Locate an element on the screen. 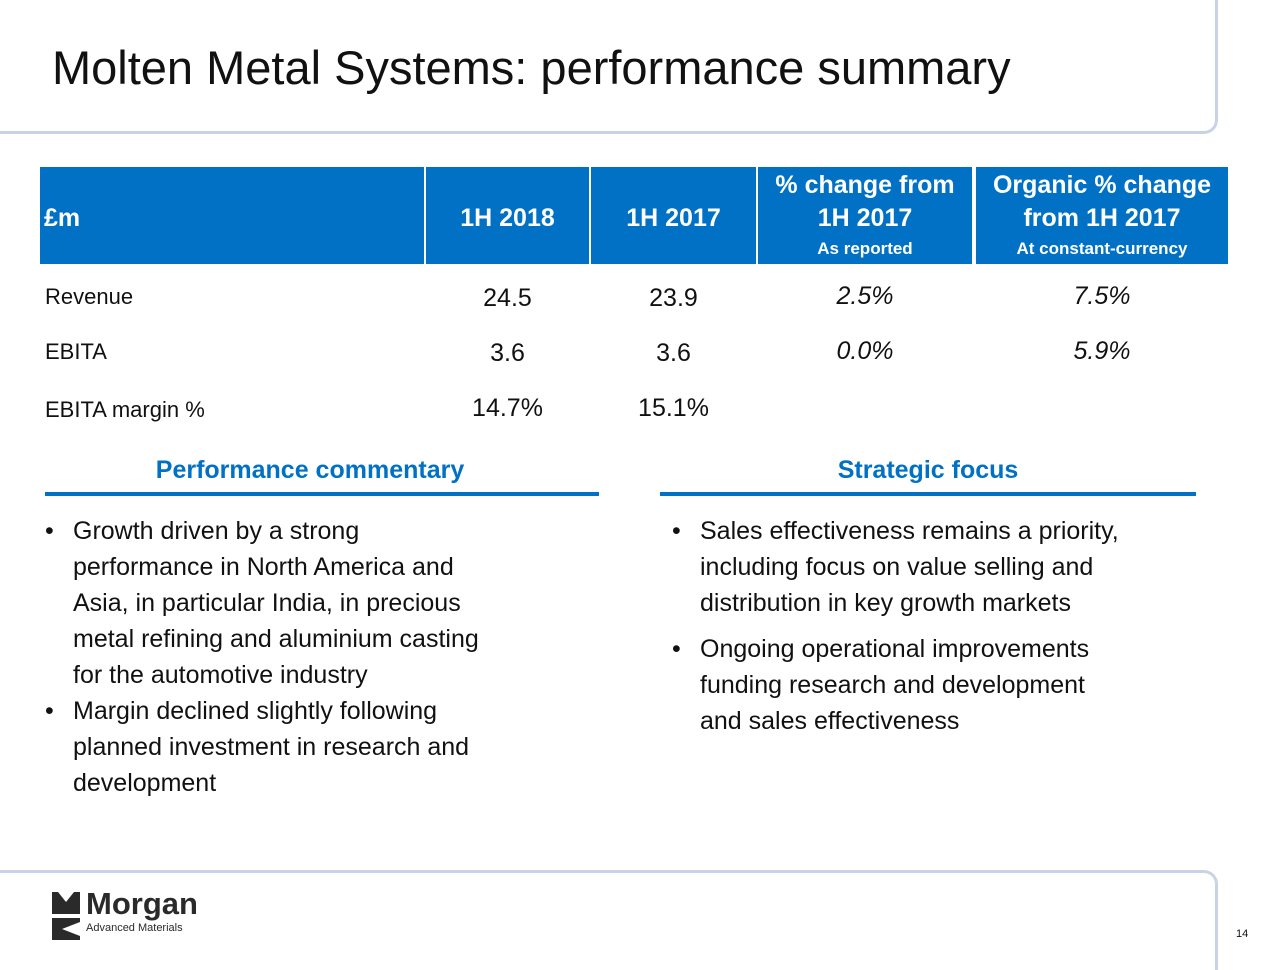  header-1h2018-label: 1H 2018 is located at coordinates (507, 218).